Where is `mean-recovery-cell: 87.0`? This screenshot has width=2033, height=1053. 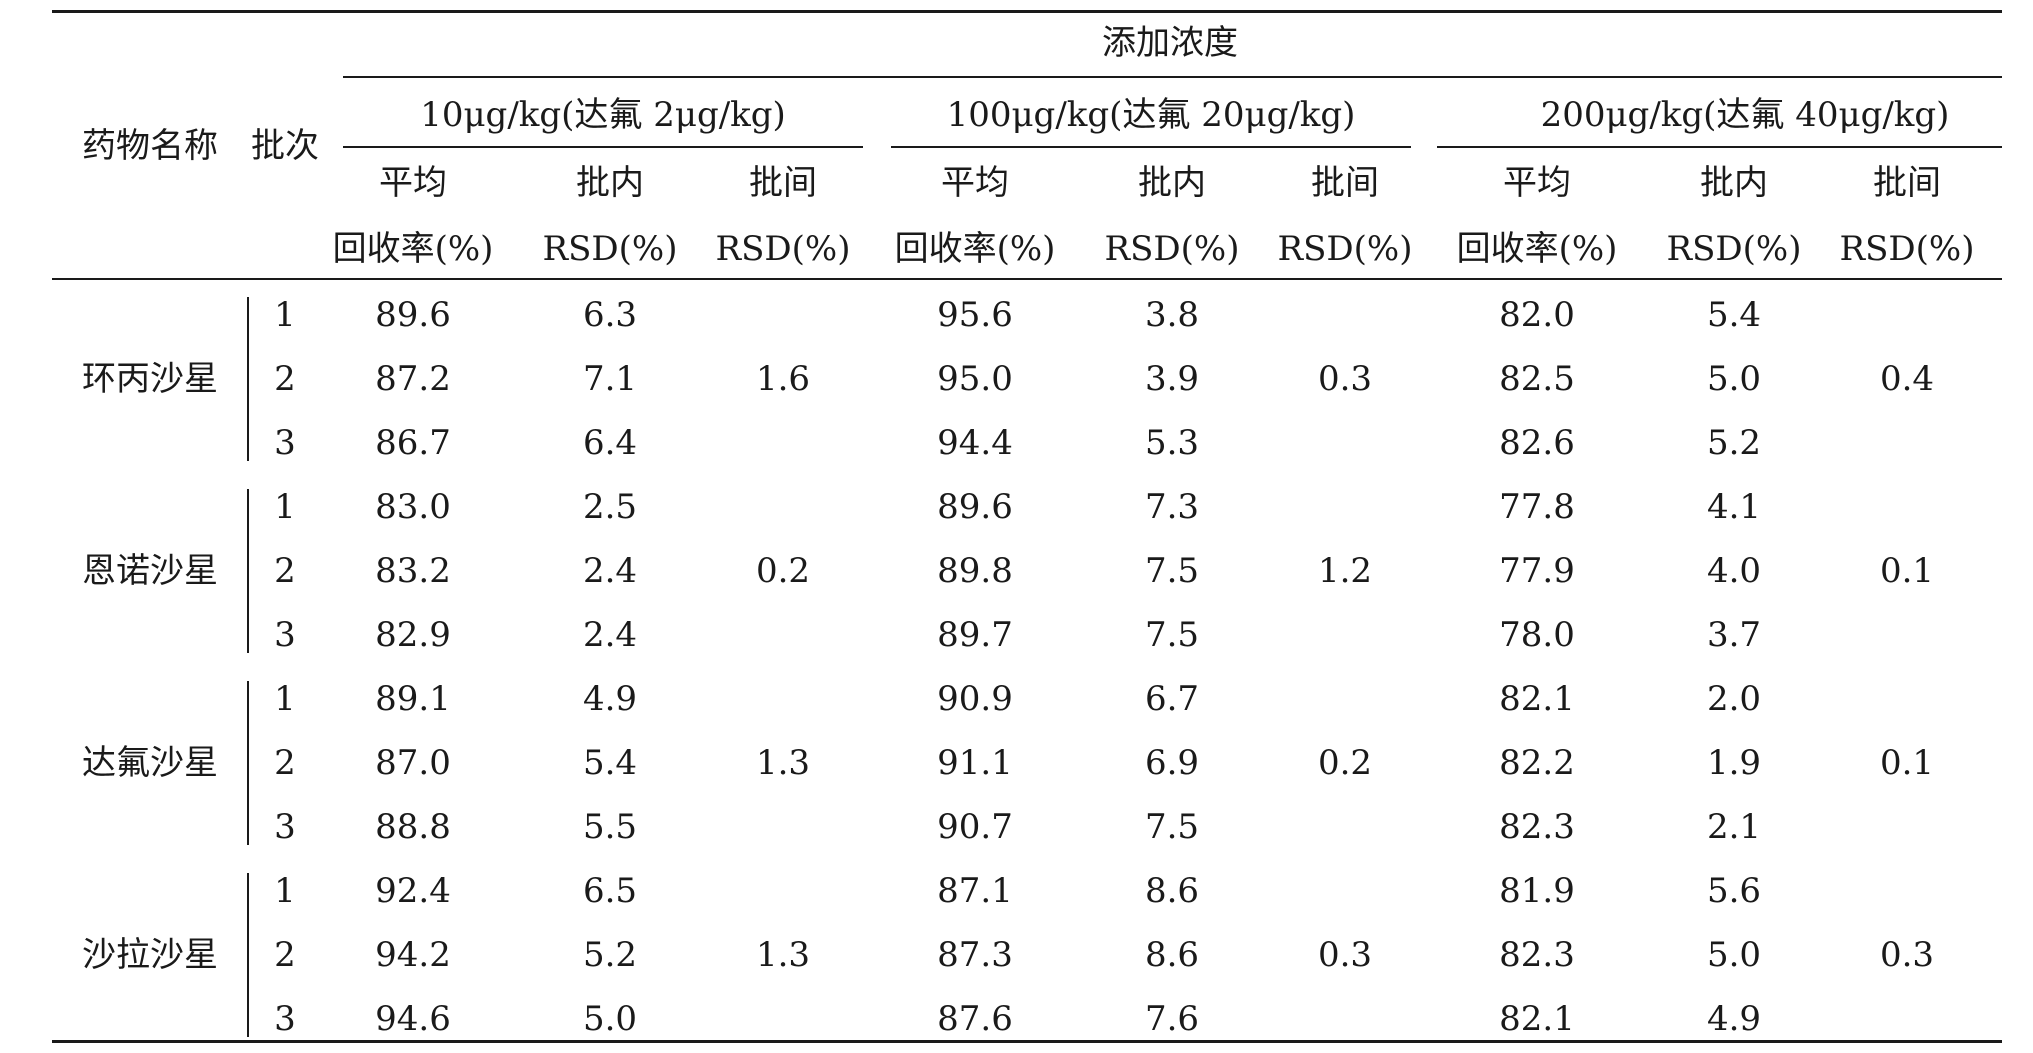 mean-recovery-cell: 87.0 is located at coordinates (413, 763).